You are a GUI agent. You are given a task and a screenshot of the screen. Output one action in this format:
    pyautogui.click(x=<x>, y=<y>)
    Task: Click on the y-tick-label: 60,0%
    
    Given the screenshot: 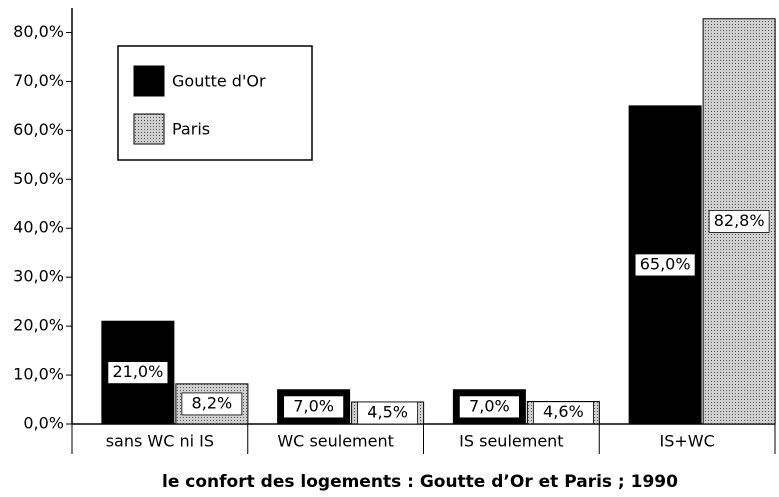 What is the action you would take?
    pyautogui.click(x=38, y=129)
    